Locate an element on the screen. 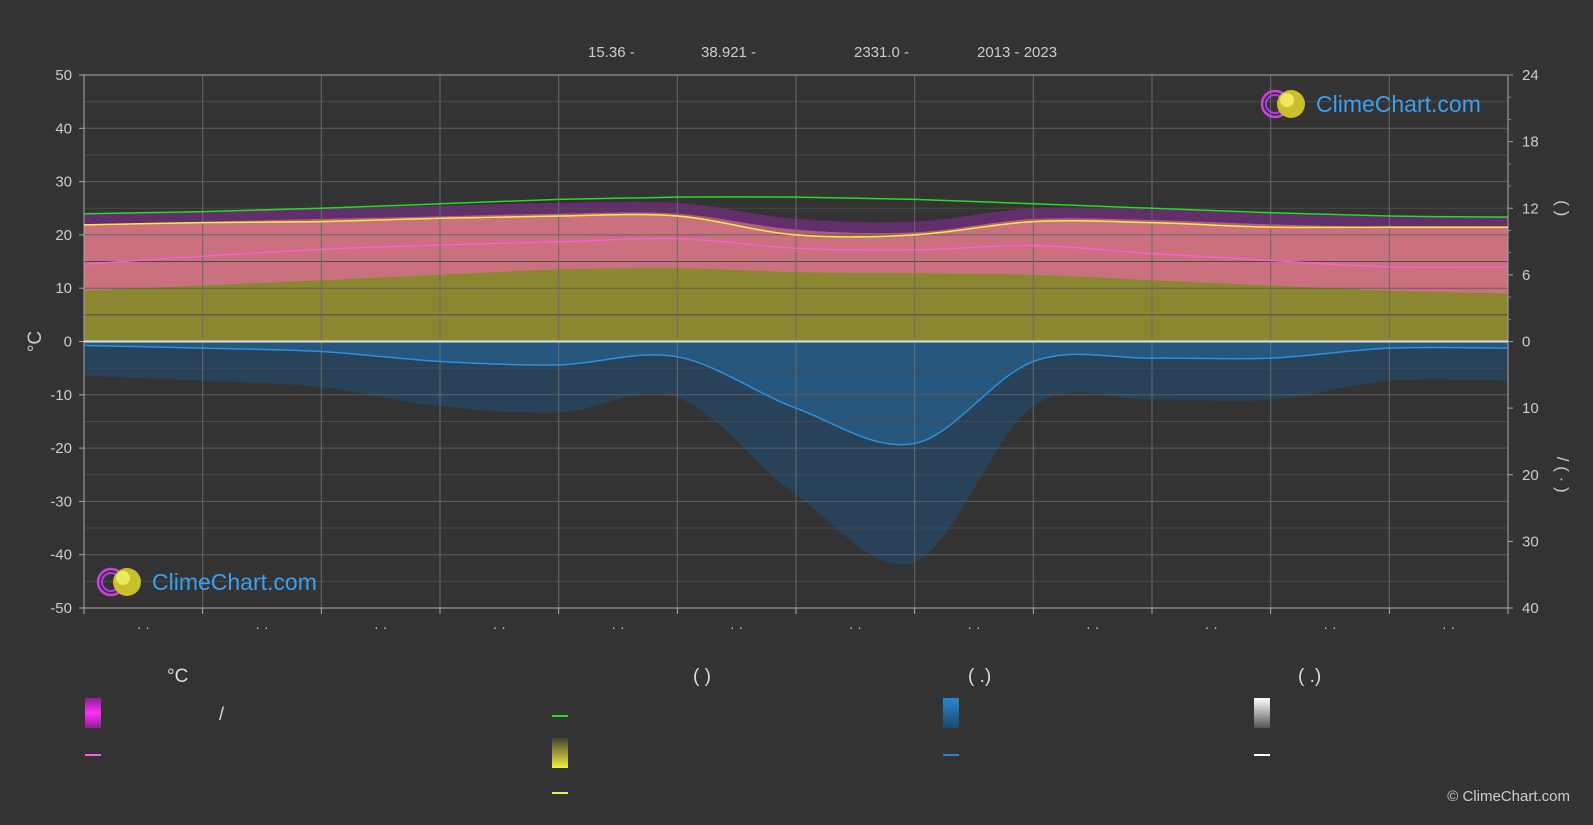 The height and width of the screenshot is (825, 1593). left-tick-label: 40 is located at coordinates (63, 128).